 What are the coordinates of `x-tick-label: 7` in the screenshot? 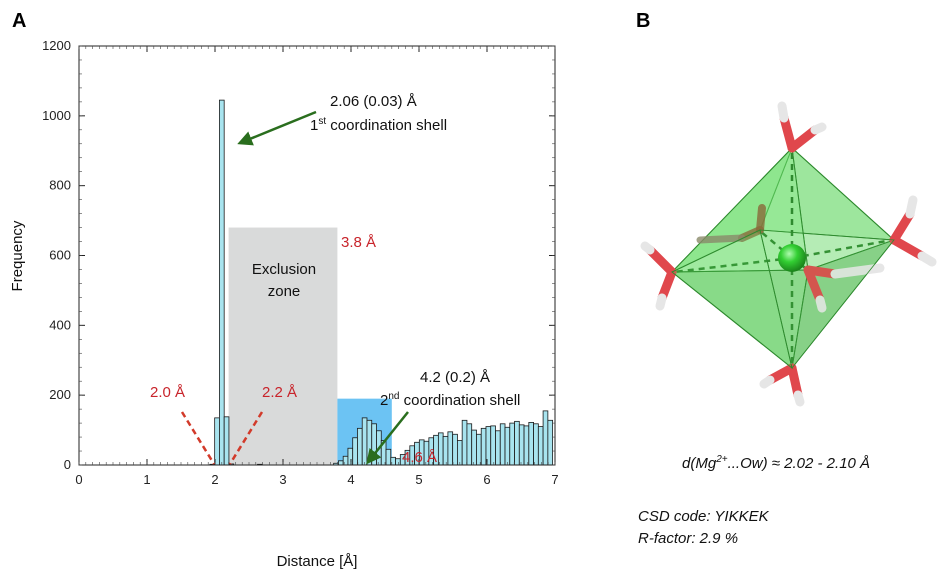 It's located at (554, 479).